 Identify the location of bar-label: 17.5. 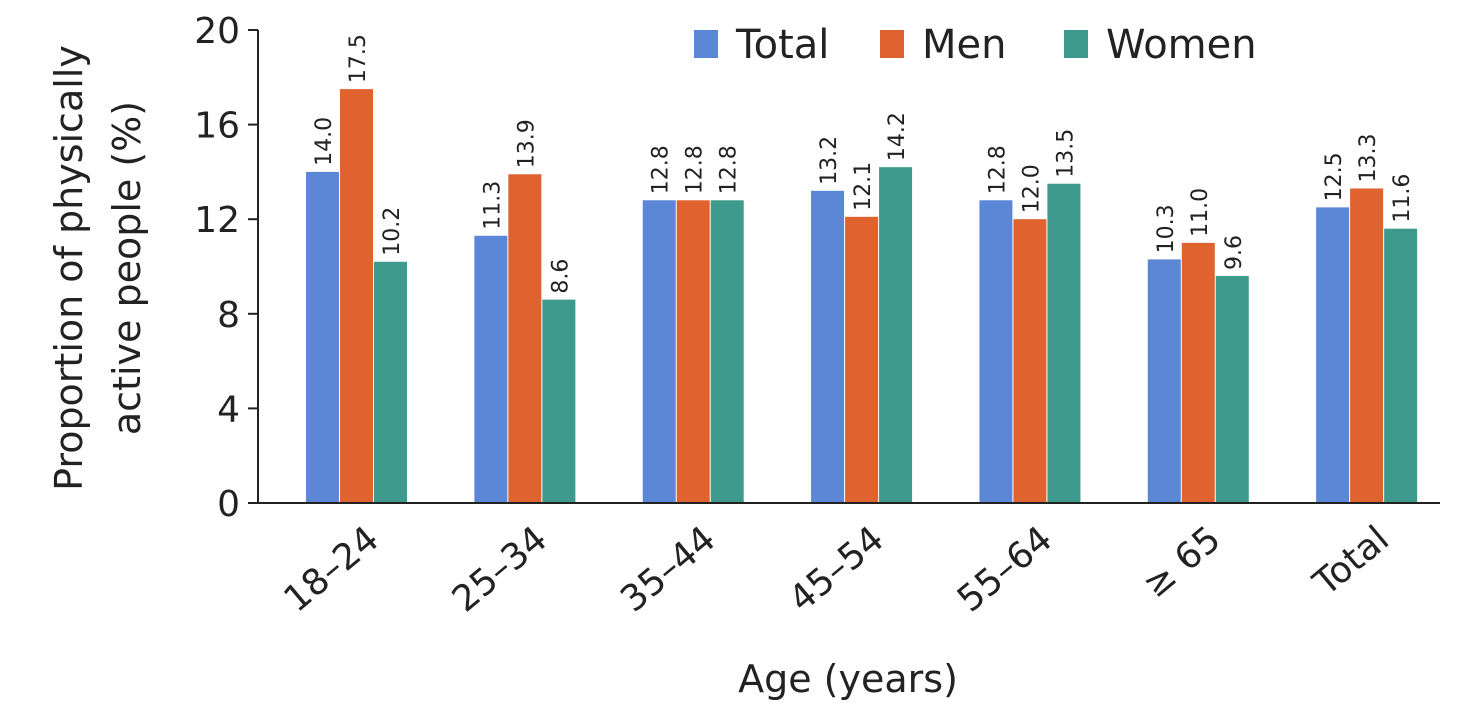
(358, 58).